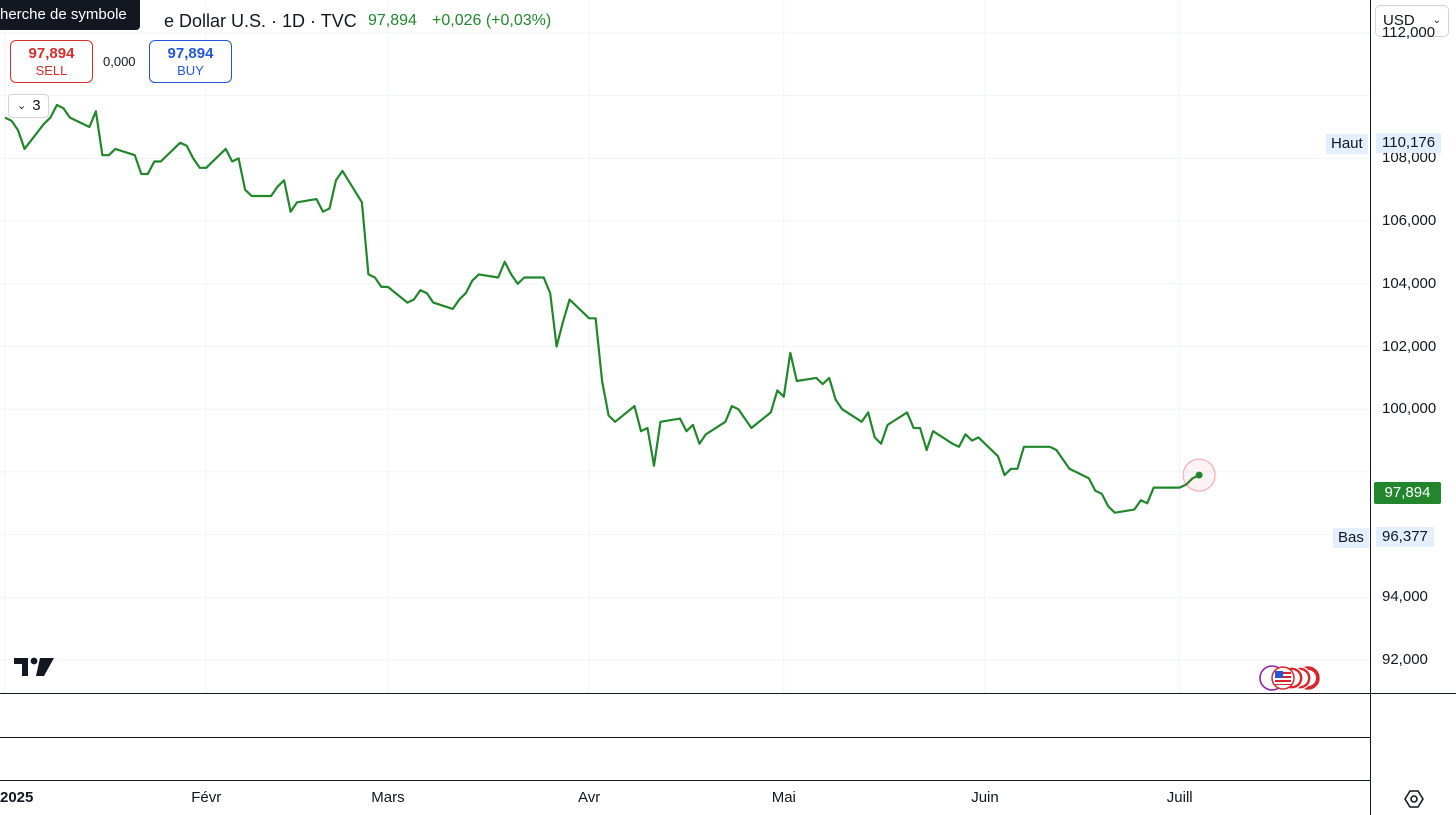  What do you see at coordinates (36, 105) in the screenshot?
I see `indicators-count: 3` at bounding box center [36, 105].